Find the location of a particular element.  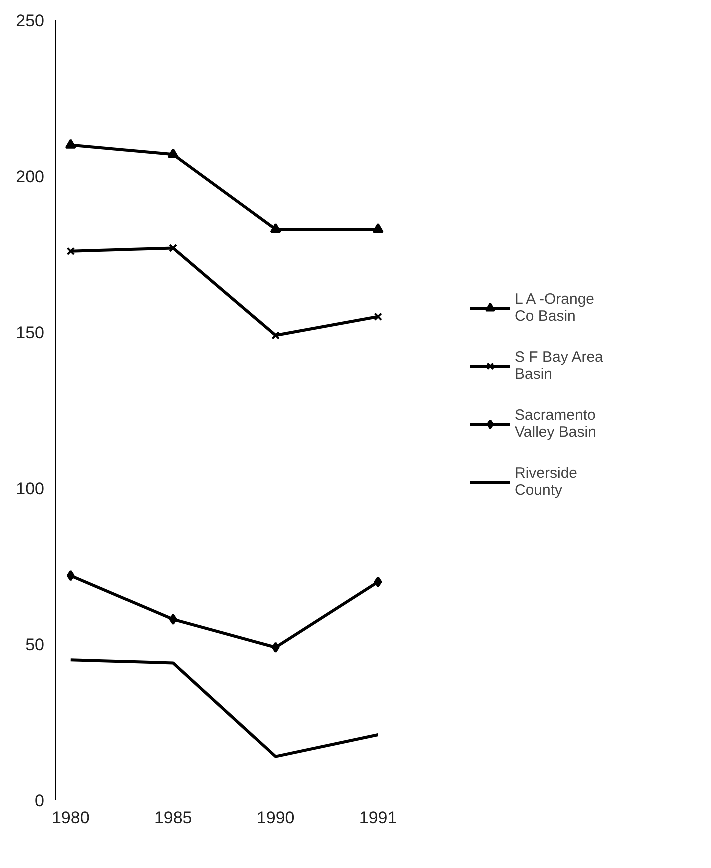

legend-label: S F Bay Area Basin is located at coordinates (559, 366).